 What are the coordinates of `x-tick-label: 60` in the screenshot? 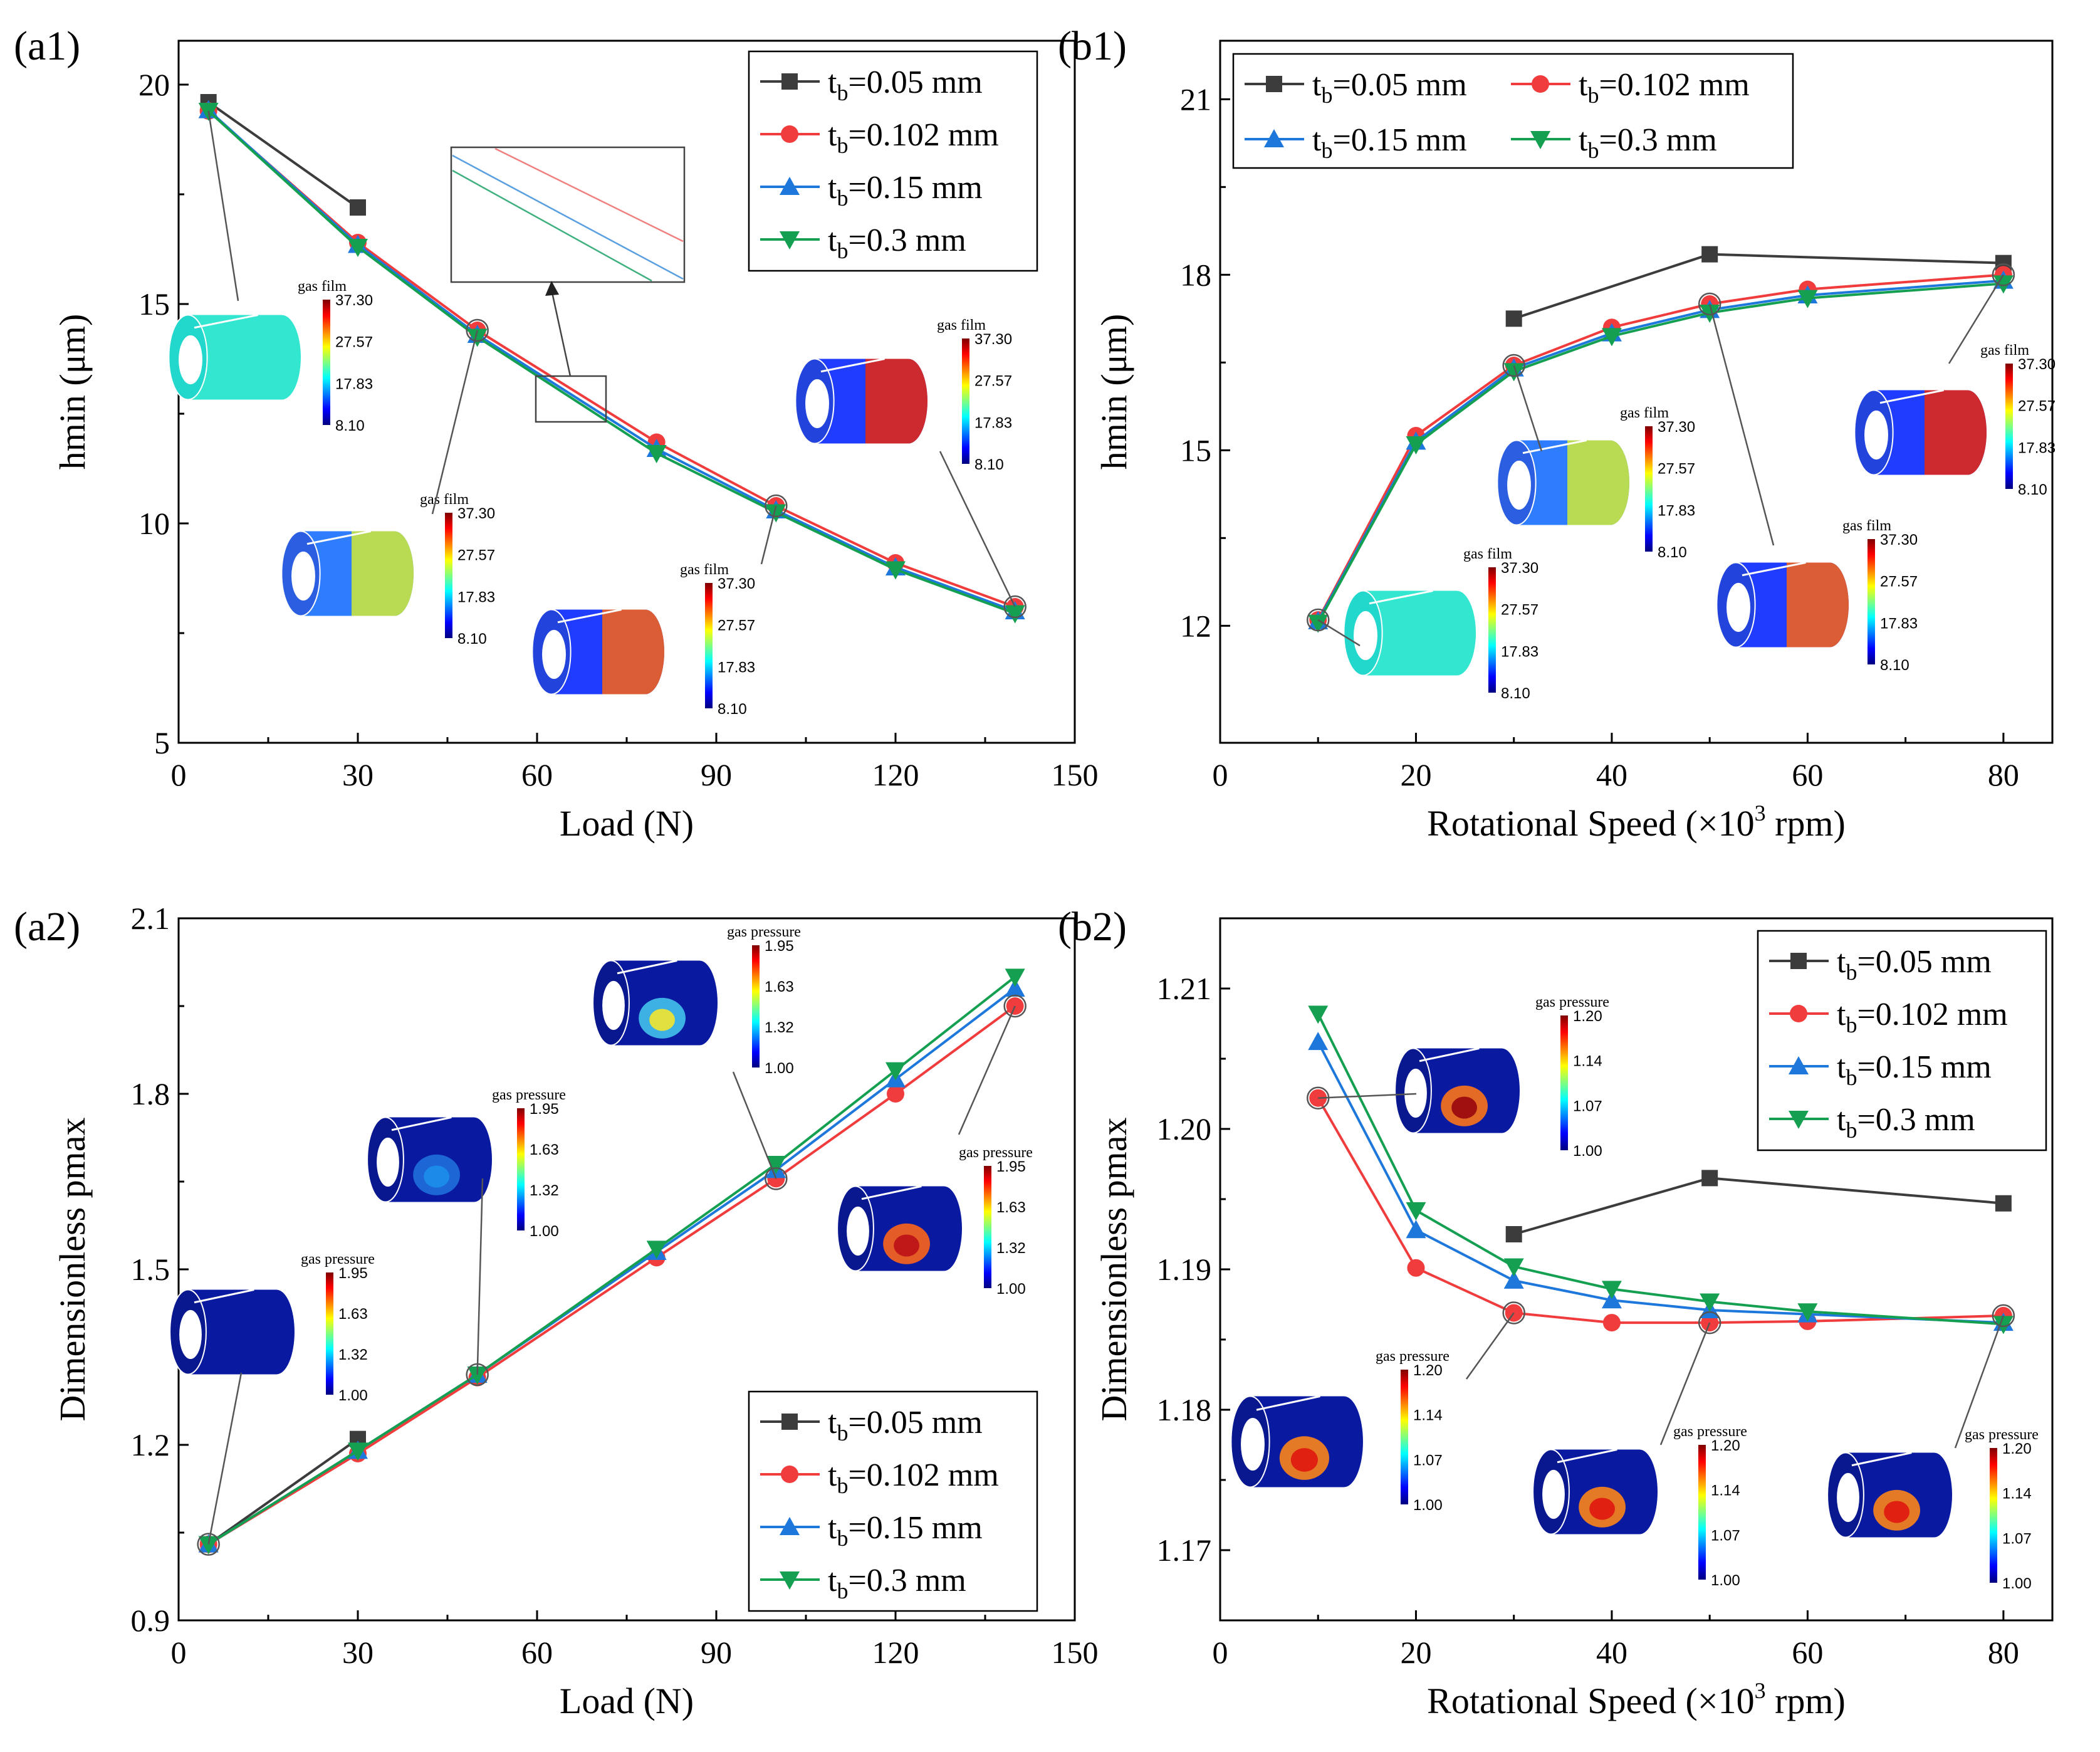 It's located at (1807, 775).